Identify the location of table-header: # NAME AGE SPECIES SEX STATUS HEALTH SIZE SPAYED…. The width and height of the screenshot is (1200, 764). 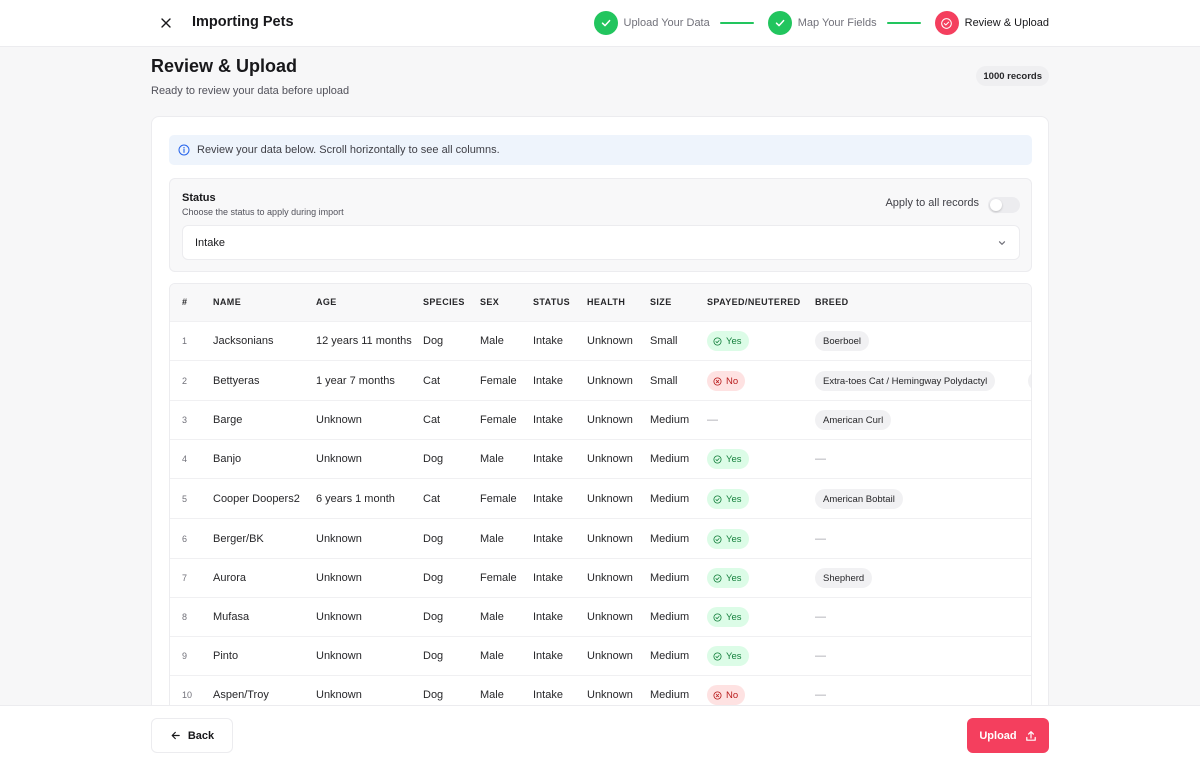
(600, 302).